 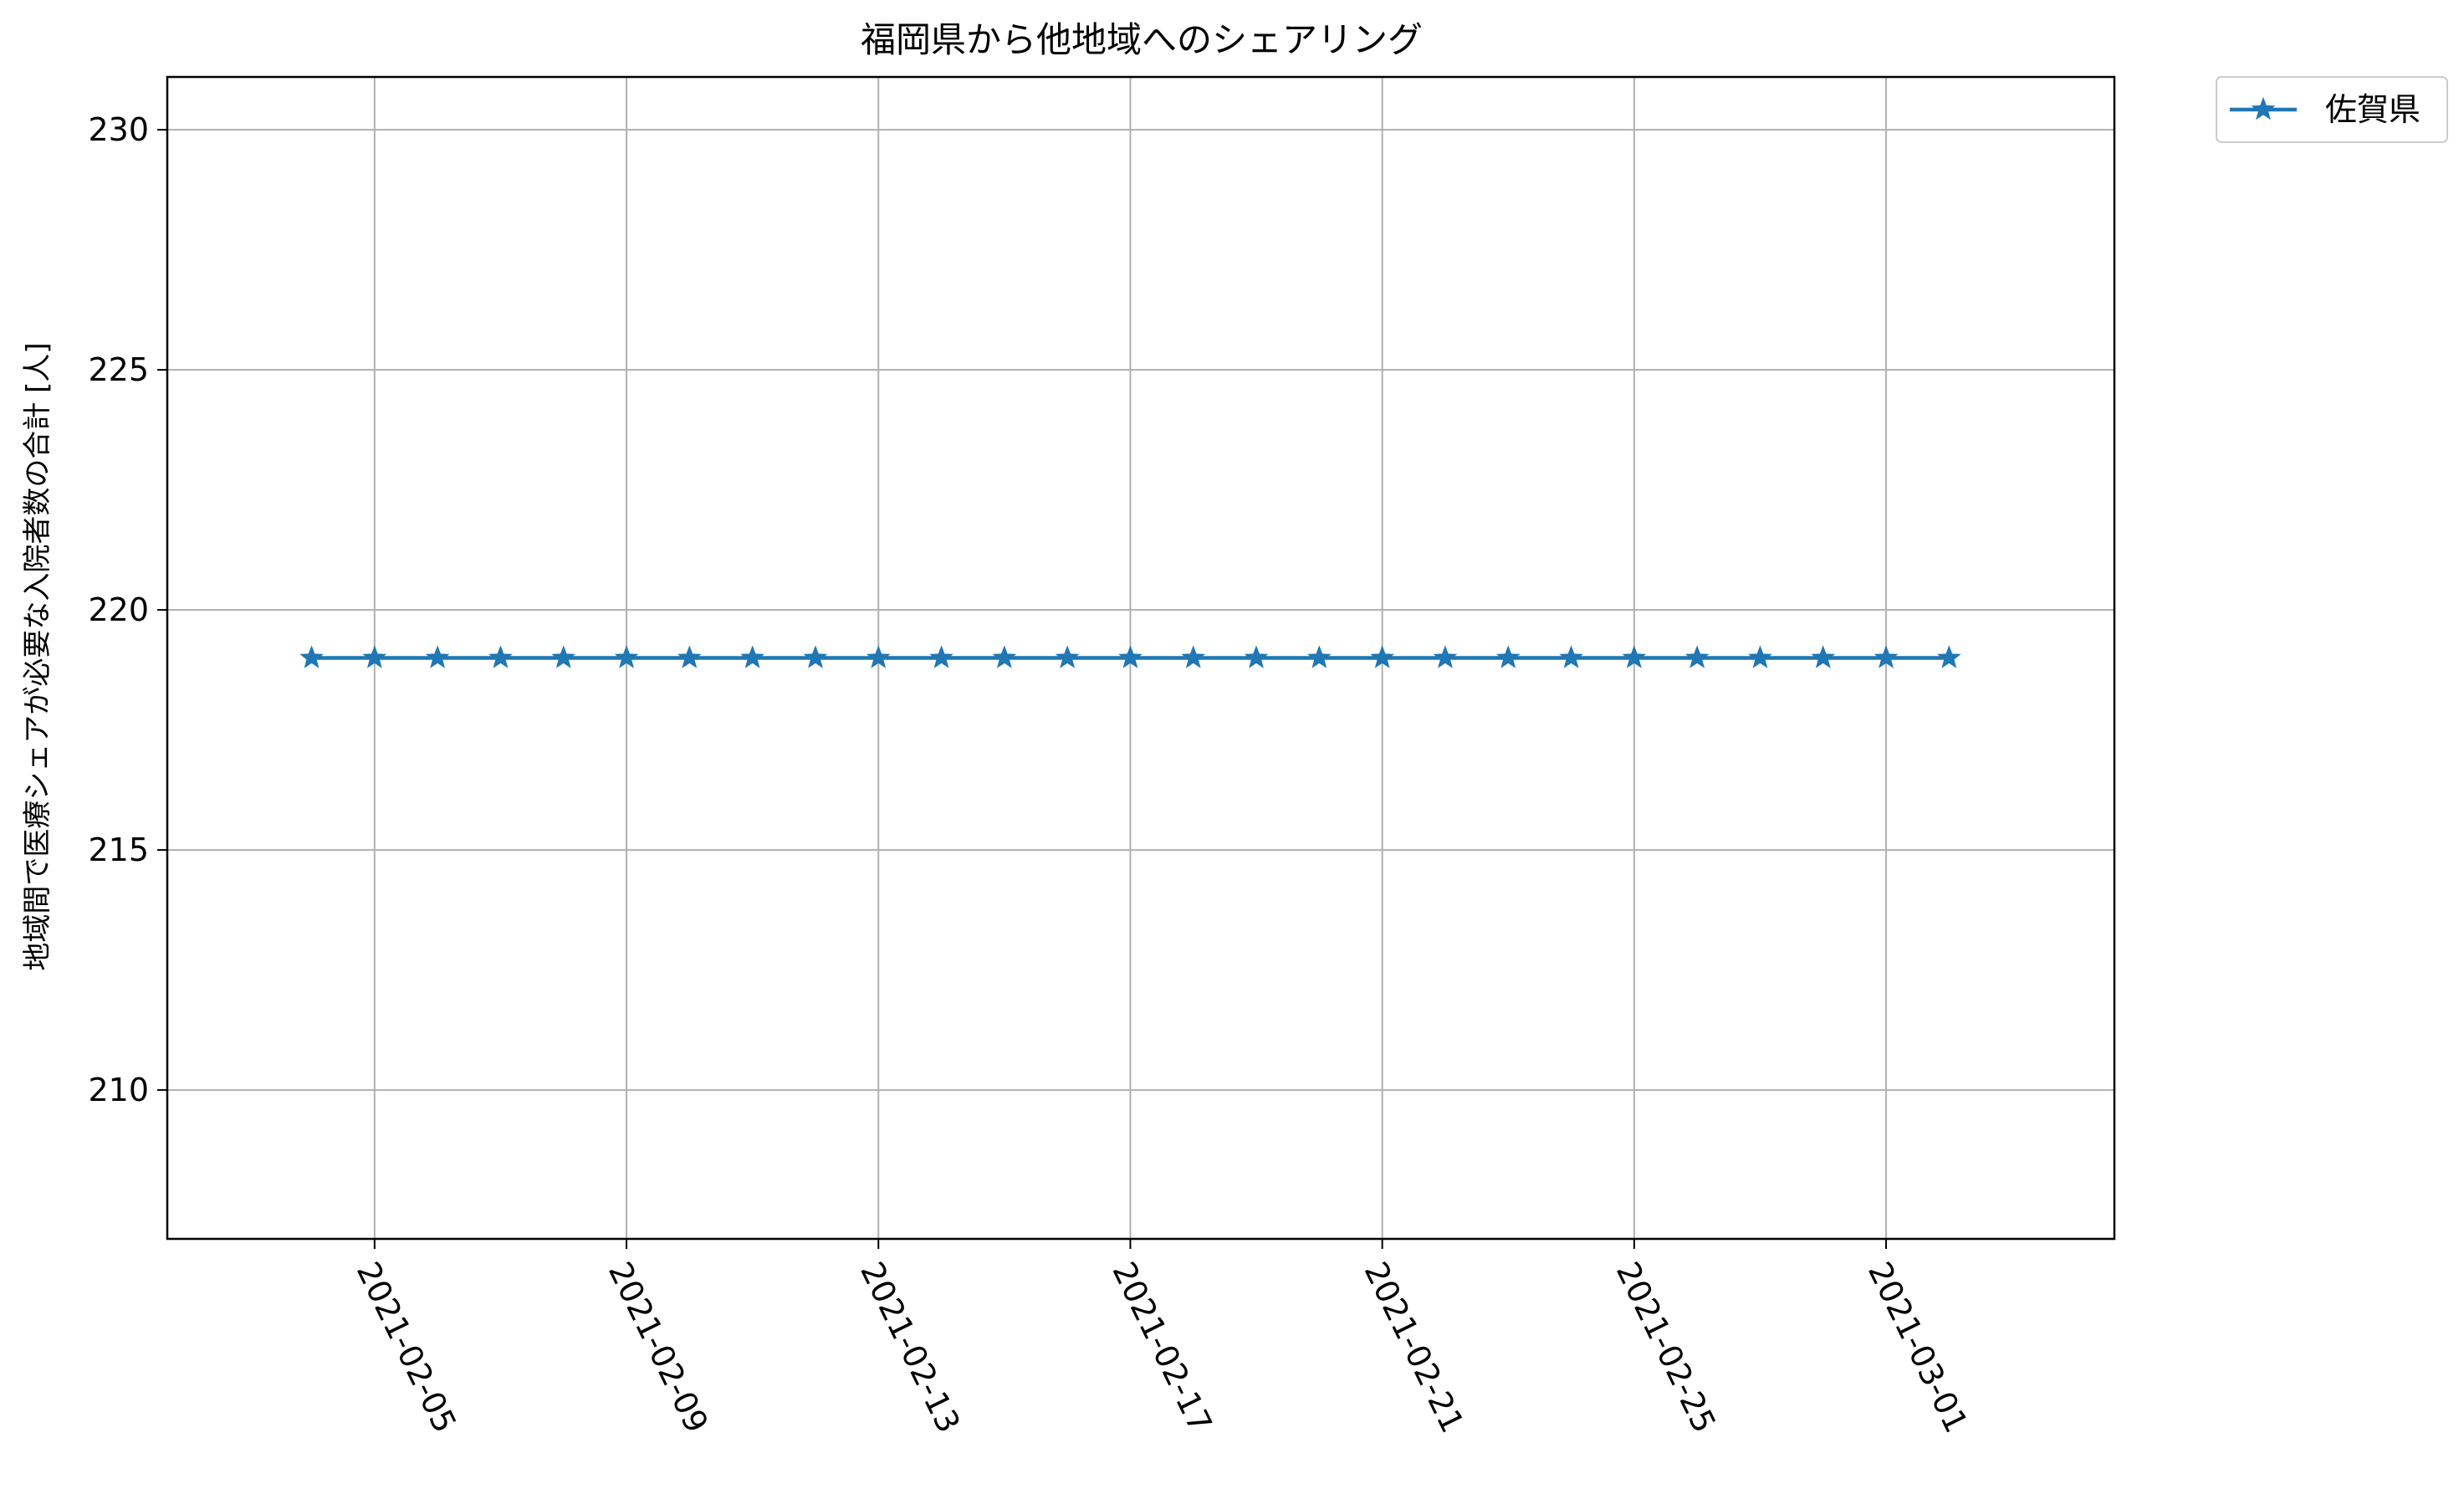 What do you see at coordinates (407, 1347) in the screenshot?
I see `x-tick-label: 2021-02-05` at bounding box center [407, 1347].